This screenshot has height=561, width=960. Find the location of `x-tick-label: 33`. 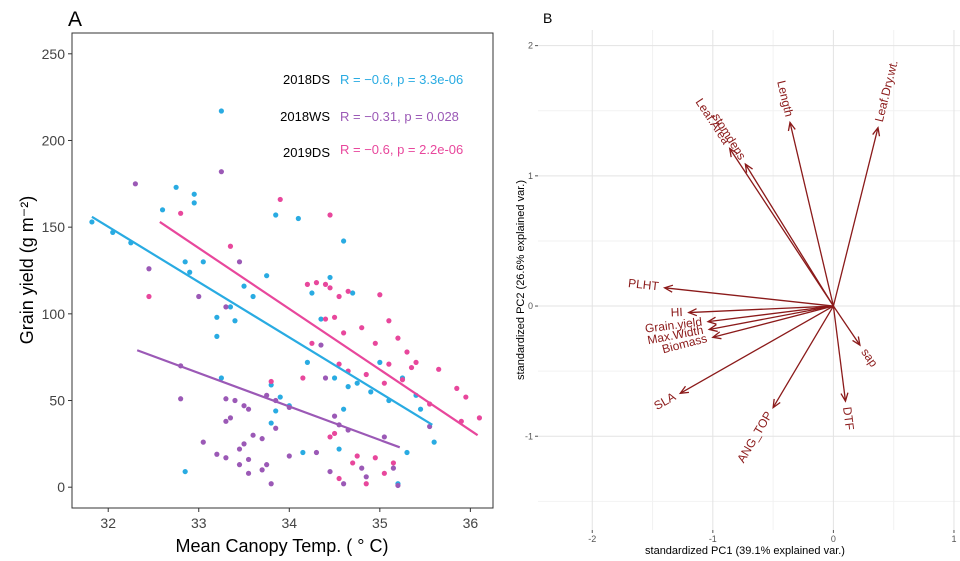

x-tick-label: 33 is located at coordinates (199, 523).